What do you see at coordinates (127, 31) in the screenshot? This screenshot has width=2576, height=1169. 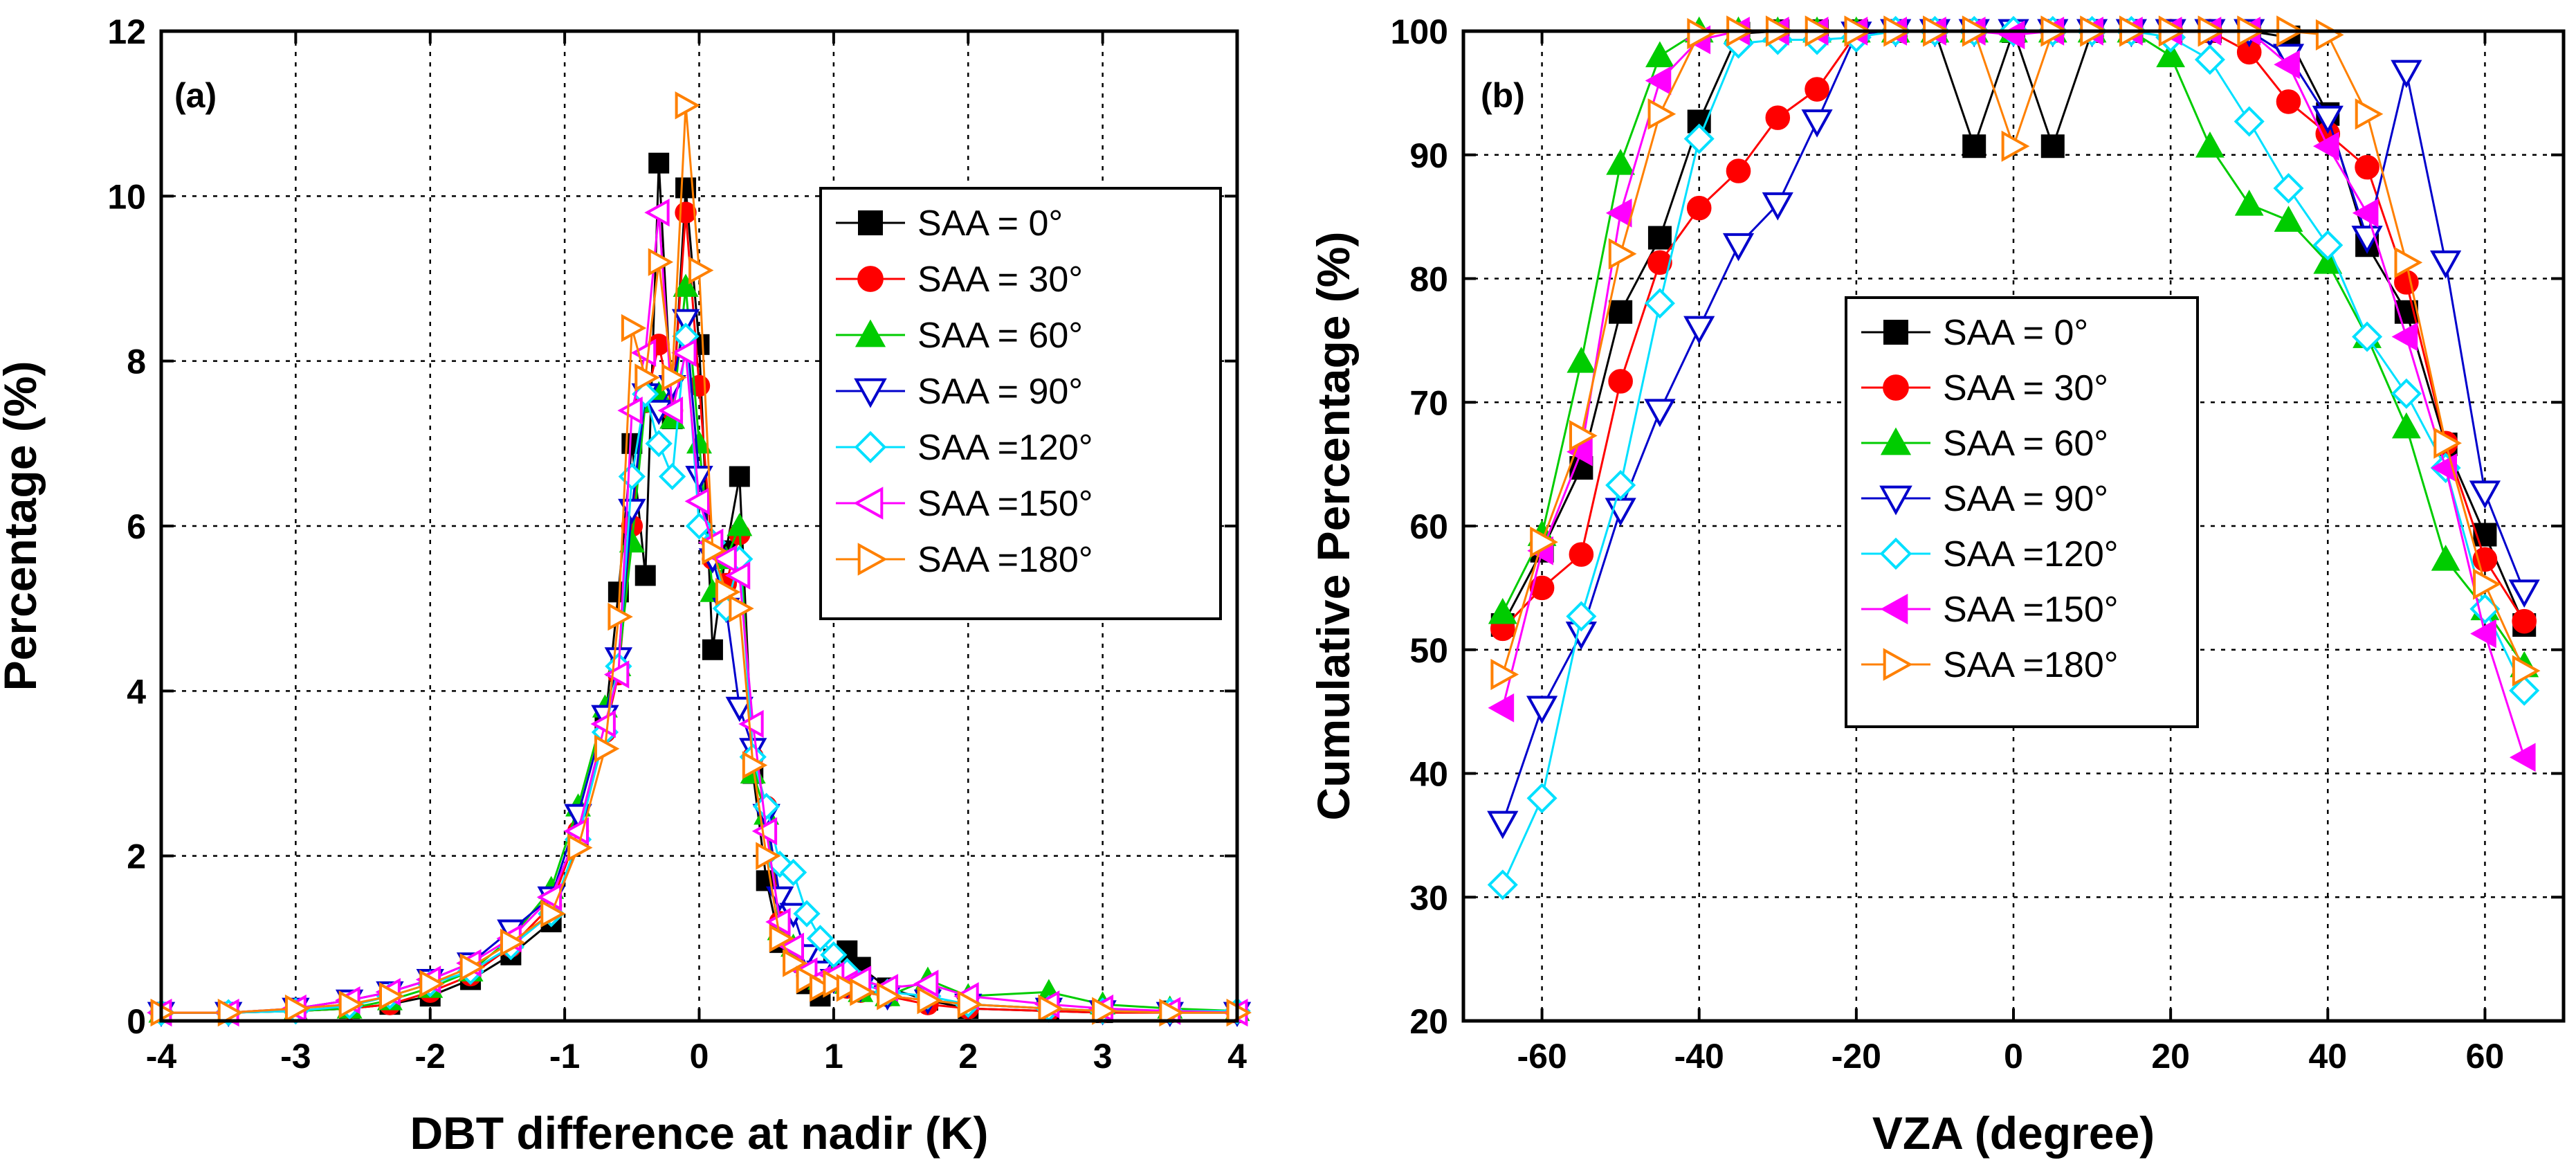 I see `y-tick-label: 12` at bounding box center [127, 31].